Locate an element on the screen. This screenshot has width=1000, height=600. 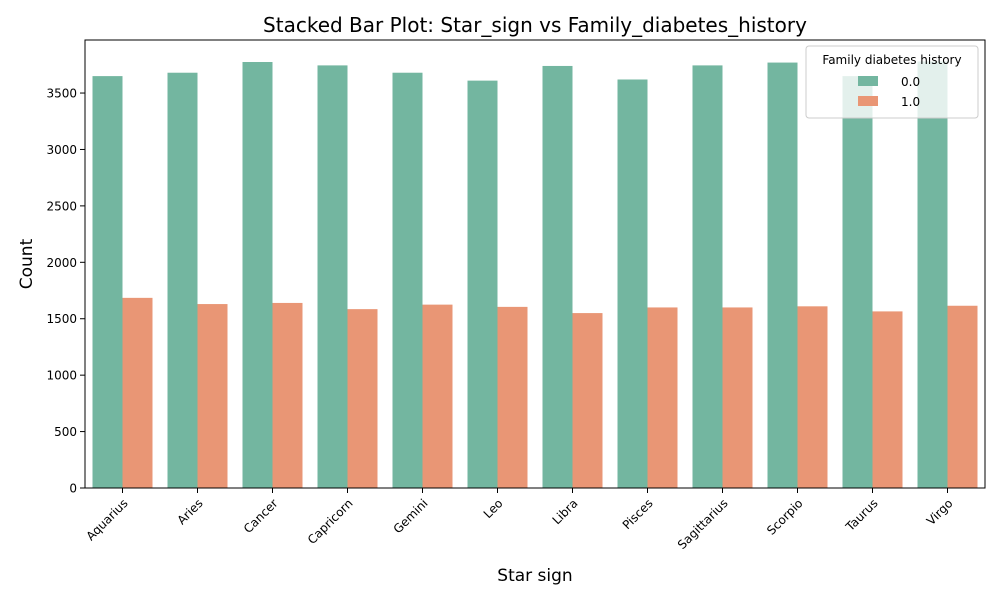
y-tick-label: 1500 is located at coordinates (61, 319).